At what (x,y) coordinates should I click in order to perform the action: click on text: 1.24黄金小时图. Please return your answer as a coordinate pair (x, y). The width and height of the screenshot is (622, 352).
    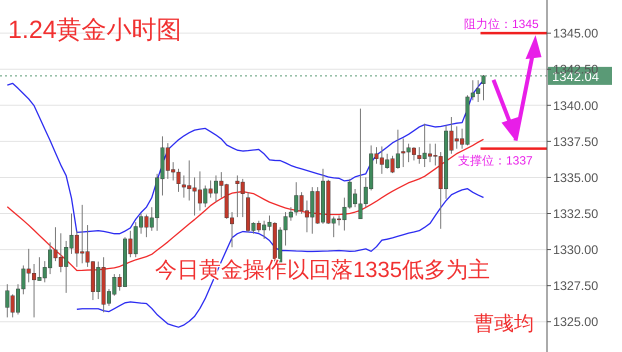
    Looking at the image, I should click on (95, 30).